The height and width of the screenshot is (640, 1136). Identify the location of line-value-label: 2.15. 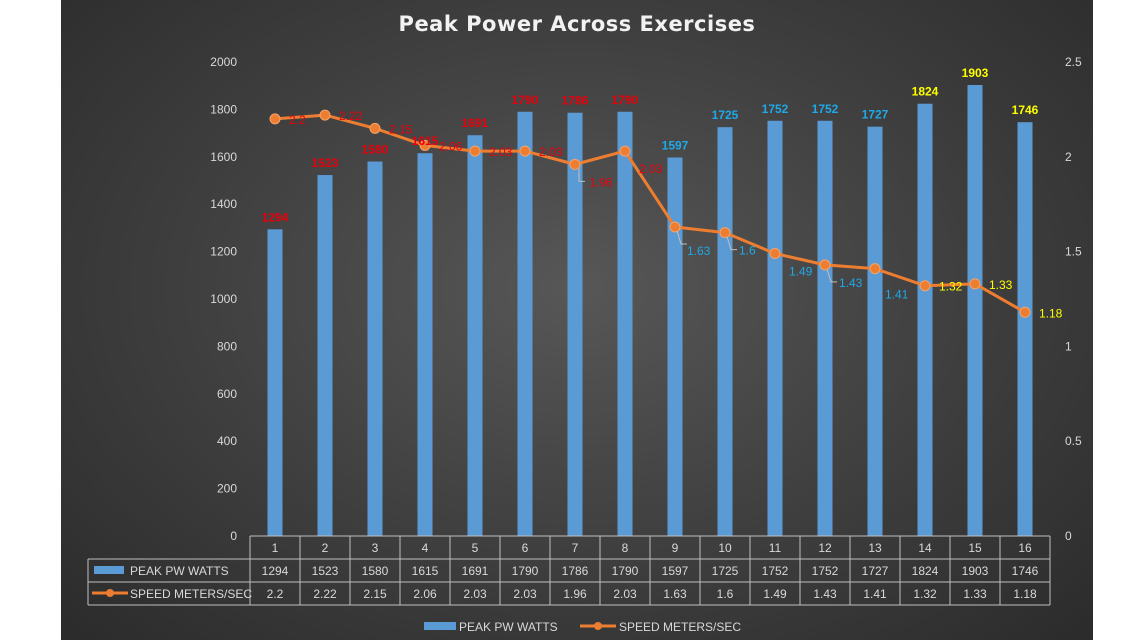
(401, 129).